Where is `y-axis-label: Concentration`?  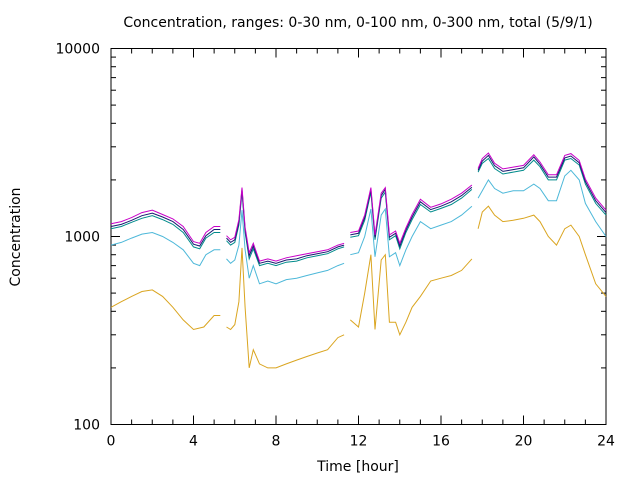 y-axis-label: Concentration is located at coordinates (16, 236).